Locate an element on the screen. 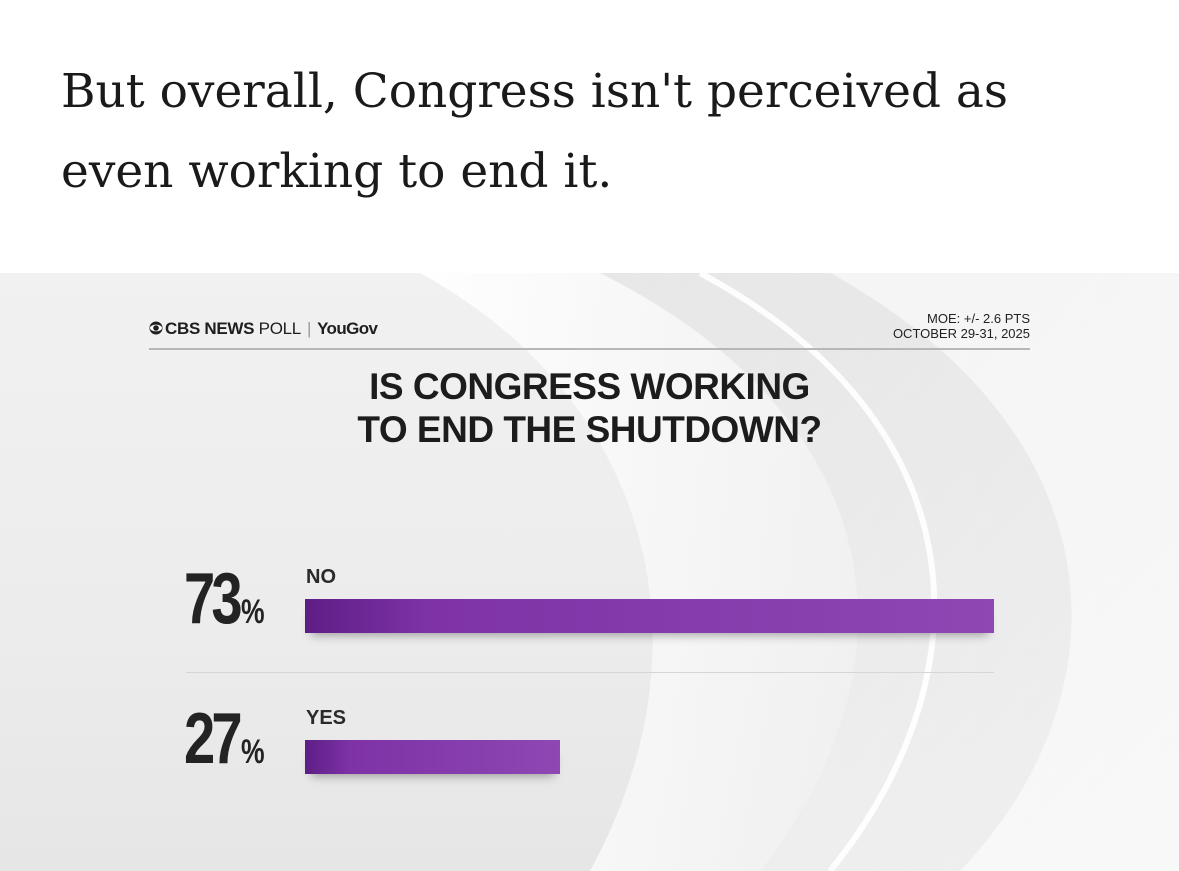  poll-meta: MOE: +/- 2.6 PTS OCTOBER 29-31, 2025 is located at coordinates (961, 326).